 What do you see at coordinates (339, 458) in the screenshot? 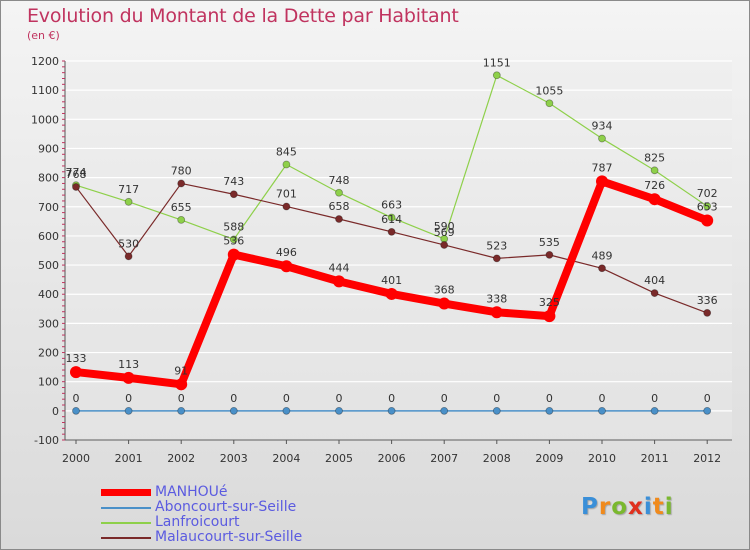
I see `x-tick-label: 2005` at bounding box center [339, 458].